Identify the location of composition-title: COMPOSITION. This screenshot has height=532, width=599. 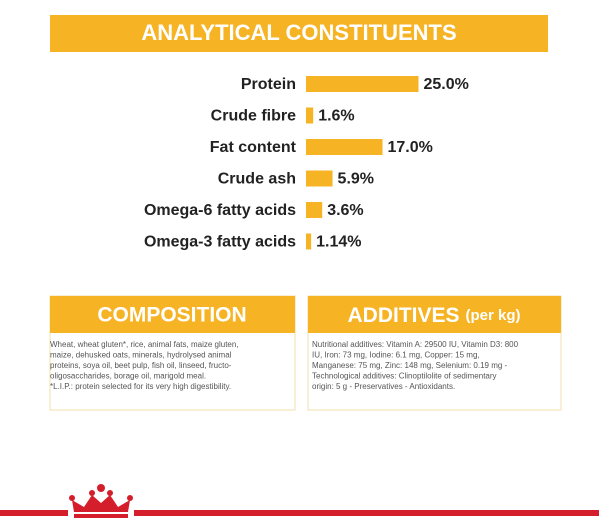
(171, 315).